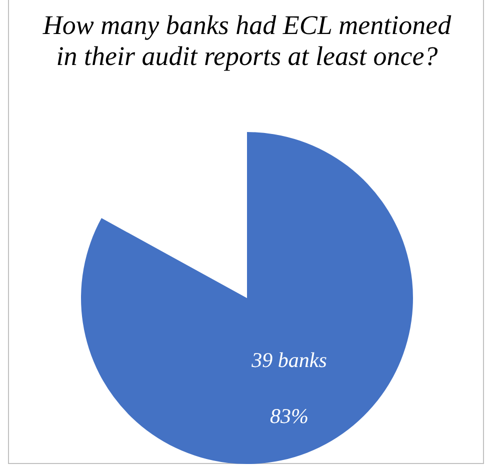  I want to click on text: 39 banks 83%, so click(289, 388).